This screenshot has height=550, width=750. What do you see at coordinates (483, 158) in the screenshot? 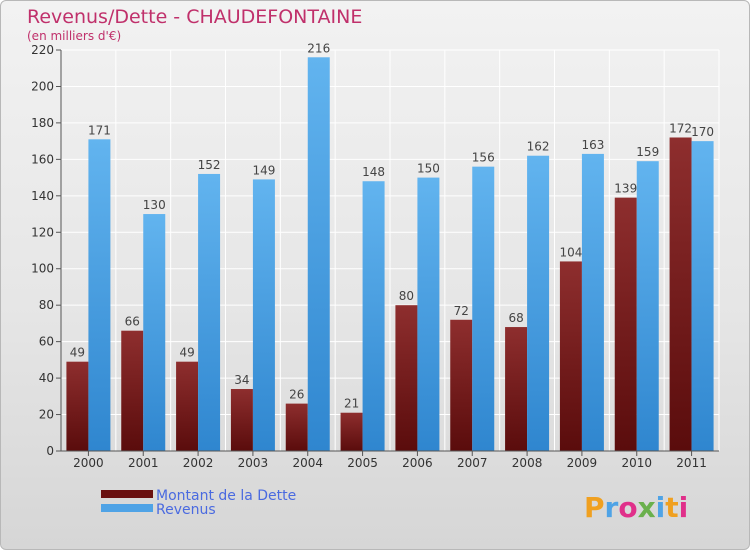
I see `data-label-revenus-2007: 156` at bounding box center [483, 158].